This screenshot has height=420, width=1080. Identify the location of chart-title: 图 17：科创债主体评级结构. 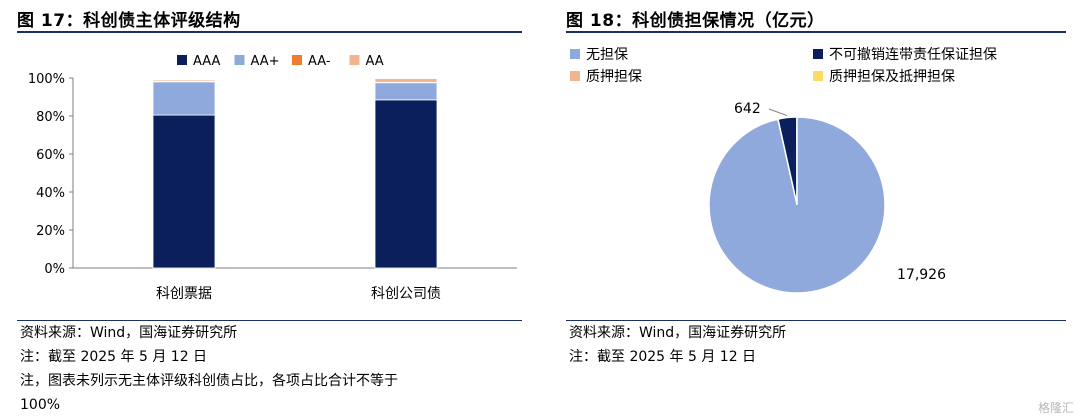
(129, 21).